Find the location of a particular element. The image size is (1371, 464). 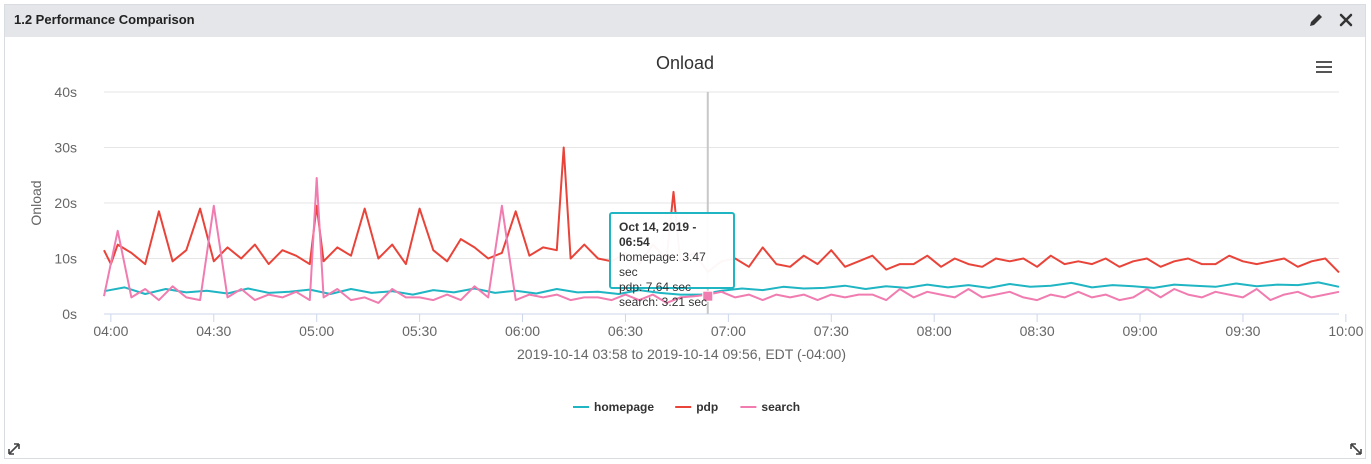

x-tick-label: 10:00 is located at coordinates (1345, 331).